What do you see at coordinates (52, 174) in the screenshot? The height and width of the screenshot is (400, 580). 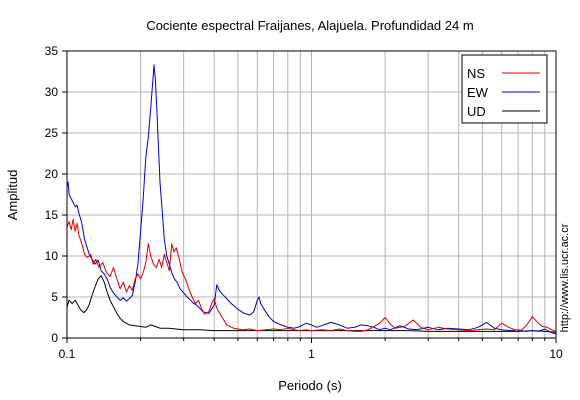 I see `y-tick-label: 20` at bounding box center [52, 174].